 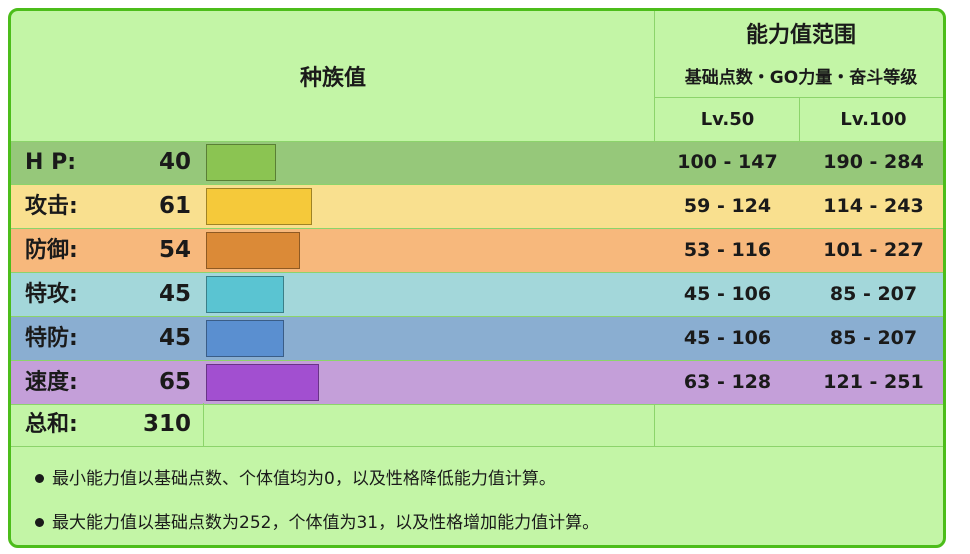 What do you see at coordinates (727, 382) in the screenshot?
I see `stat-range-lv50: 63 - 128` at bounding box center [727, 382].